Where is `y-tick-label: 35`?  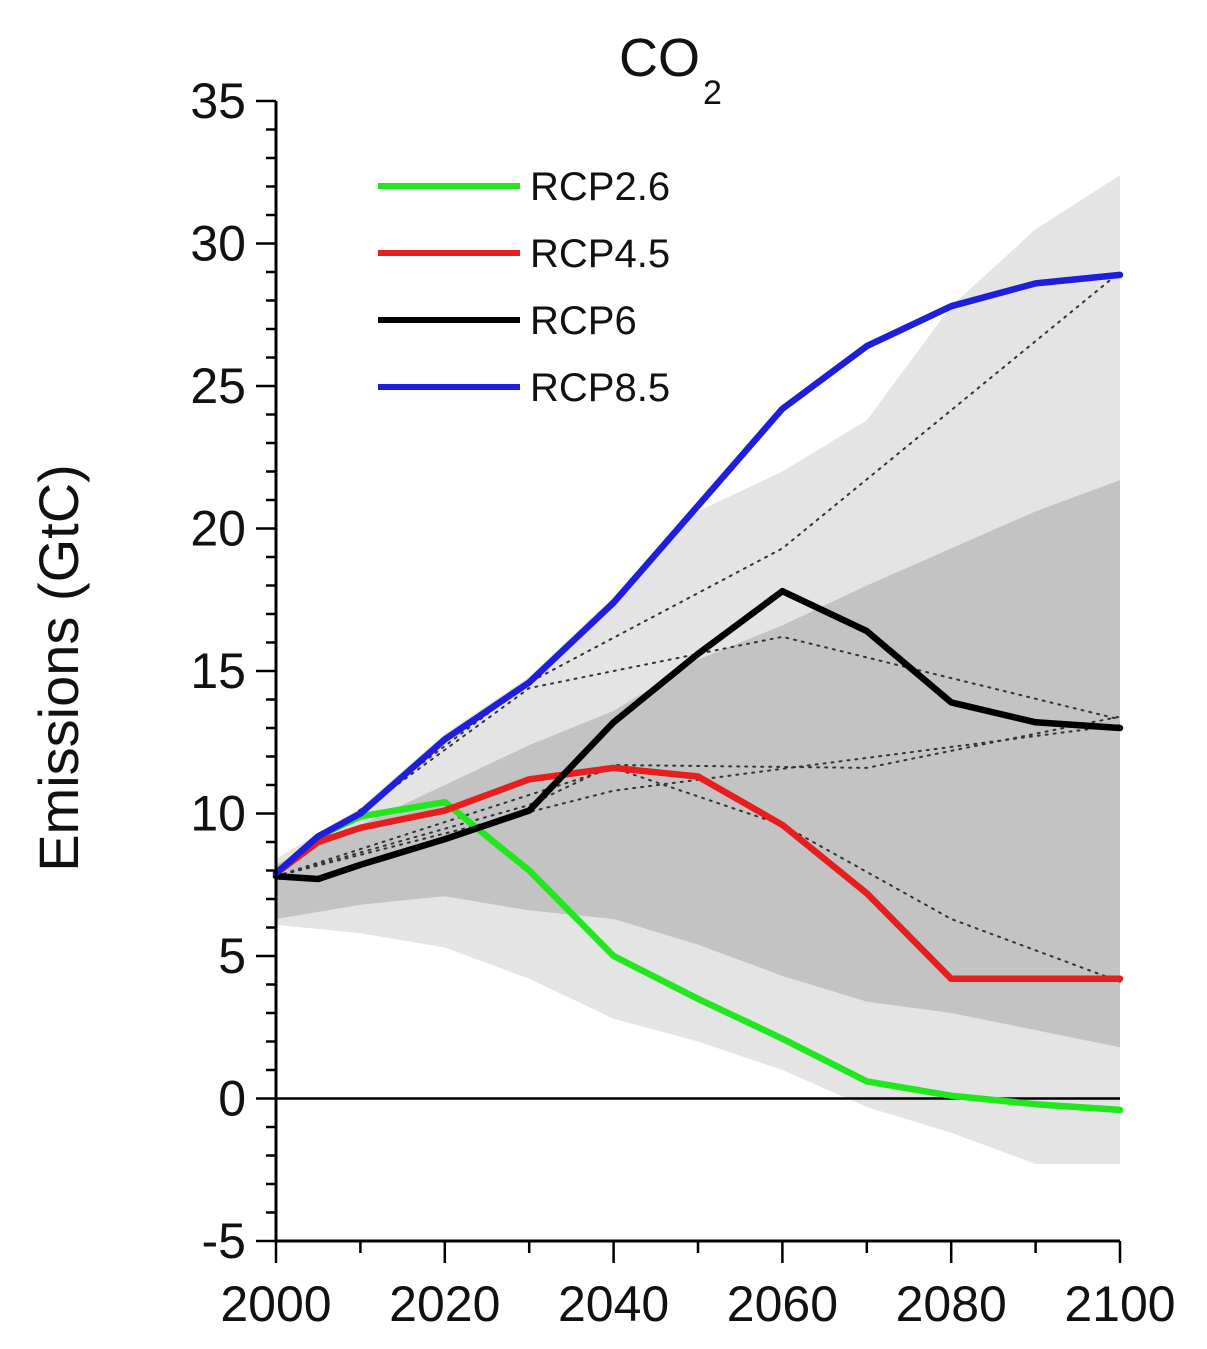 y-tick-label: 35 is located at coordinates (218, 101).